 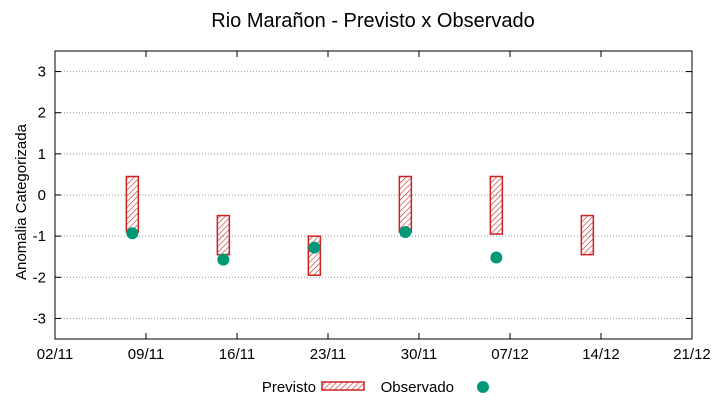 I want to click on y-tick-label: 2, so click(x=42, y=113).